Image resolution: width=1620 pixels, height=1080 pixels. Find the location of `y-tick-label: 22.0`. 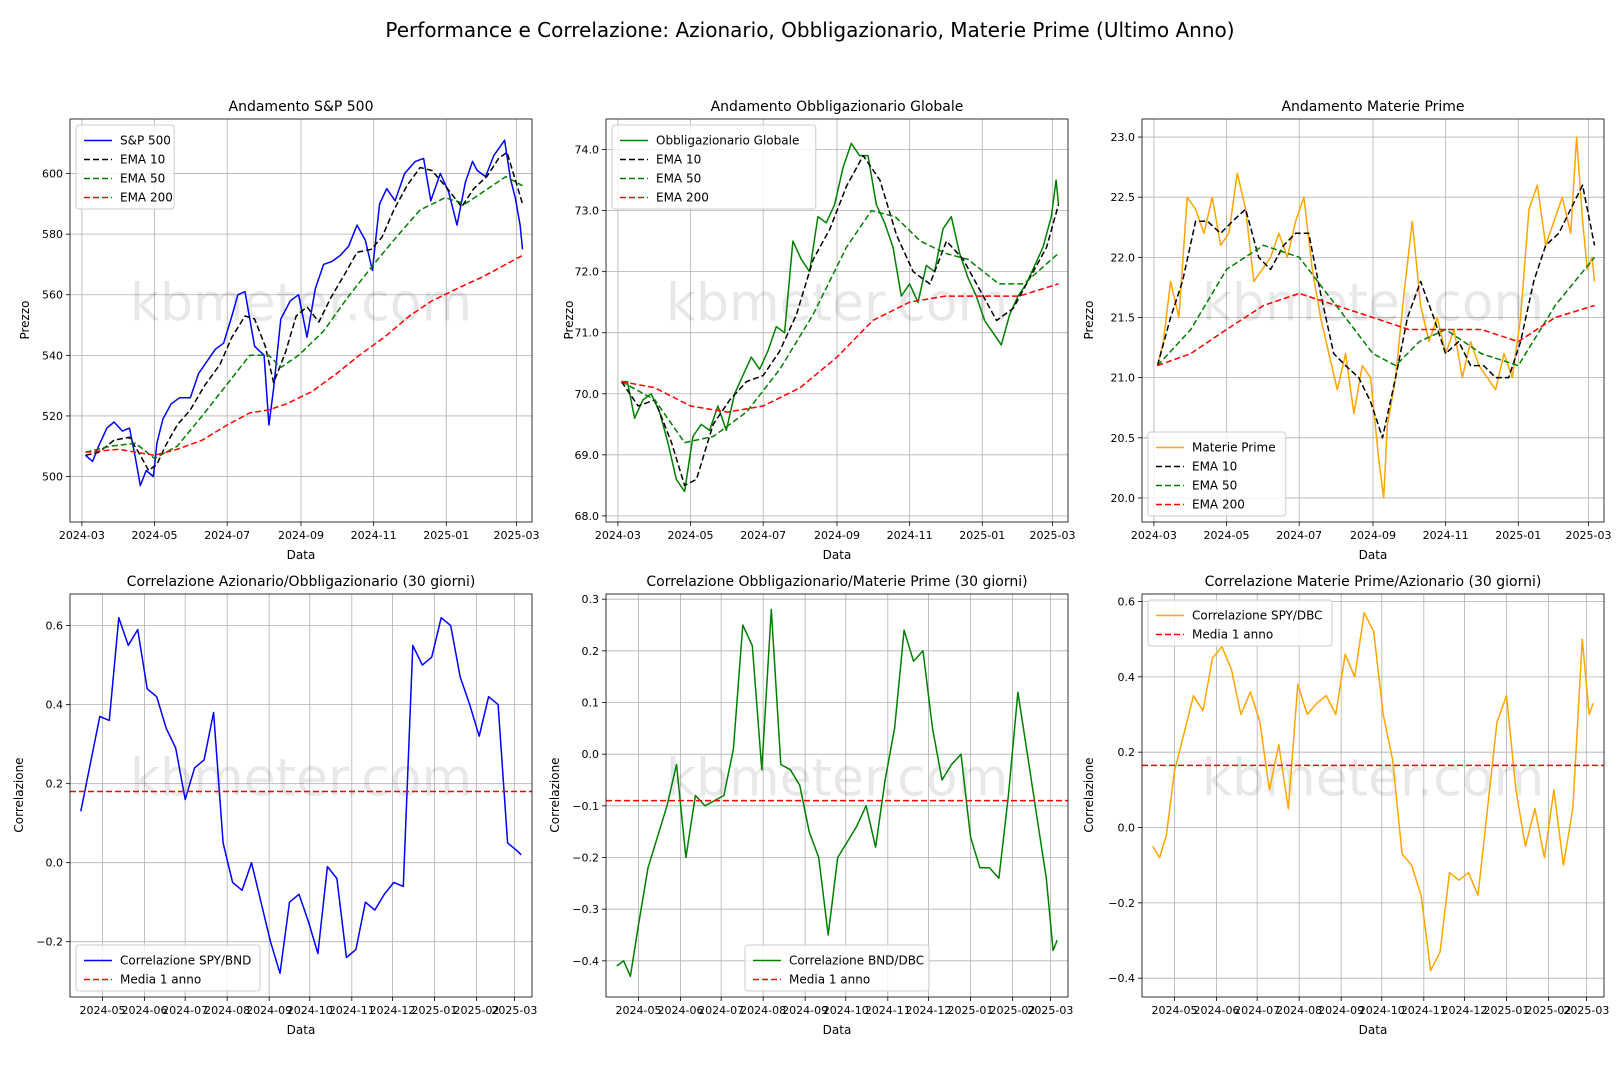

y-tick-label: 22.0 is located at coordinates (1123, 257).